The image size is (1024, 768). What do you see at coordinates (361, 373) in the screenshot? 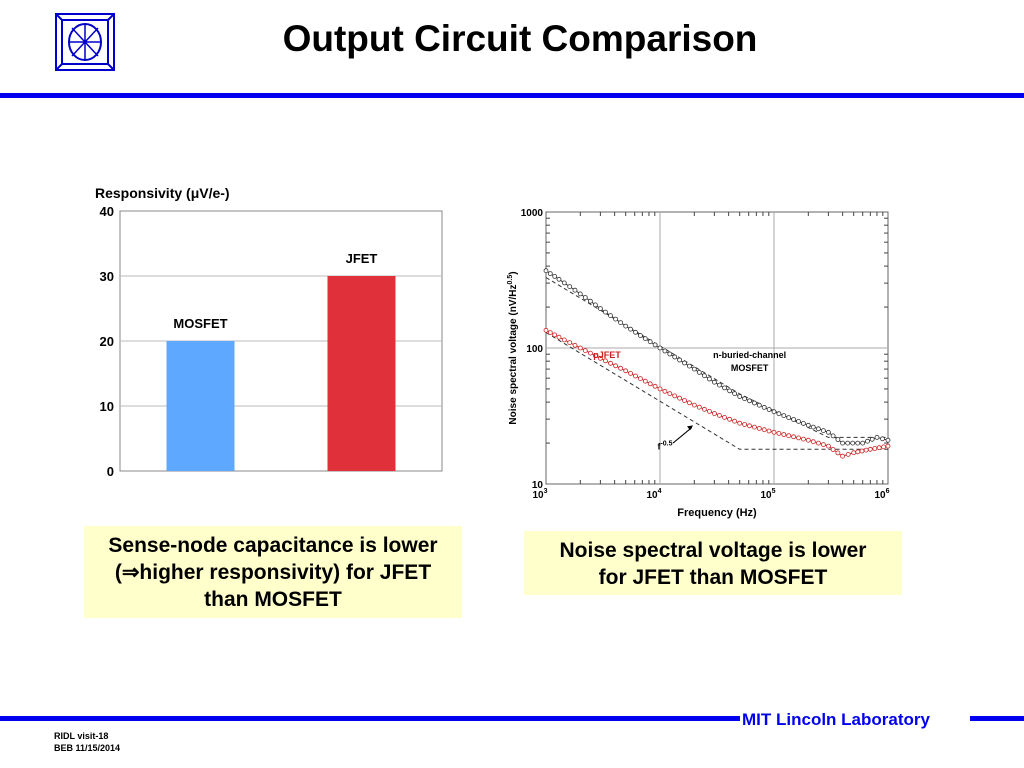
I see `bar-jfet` at bounding box center [361, 373].